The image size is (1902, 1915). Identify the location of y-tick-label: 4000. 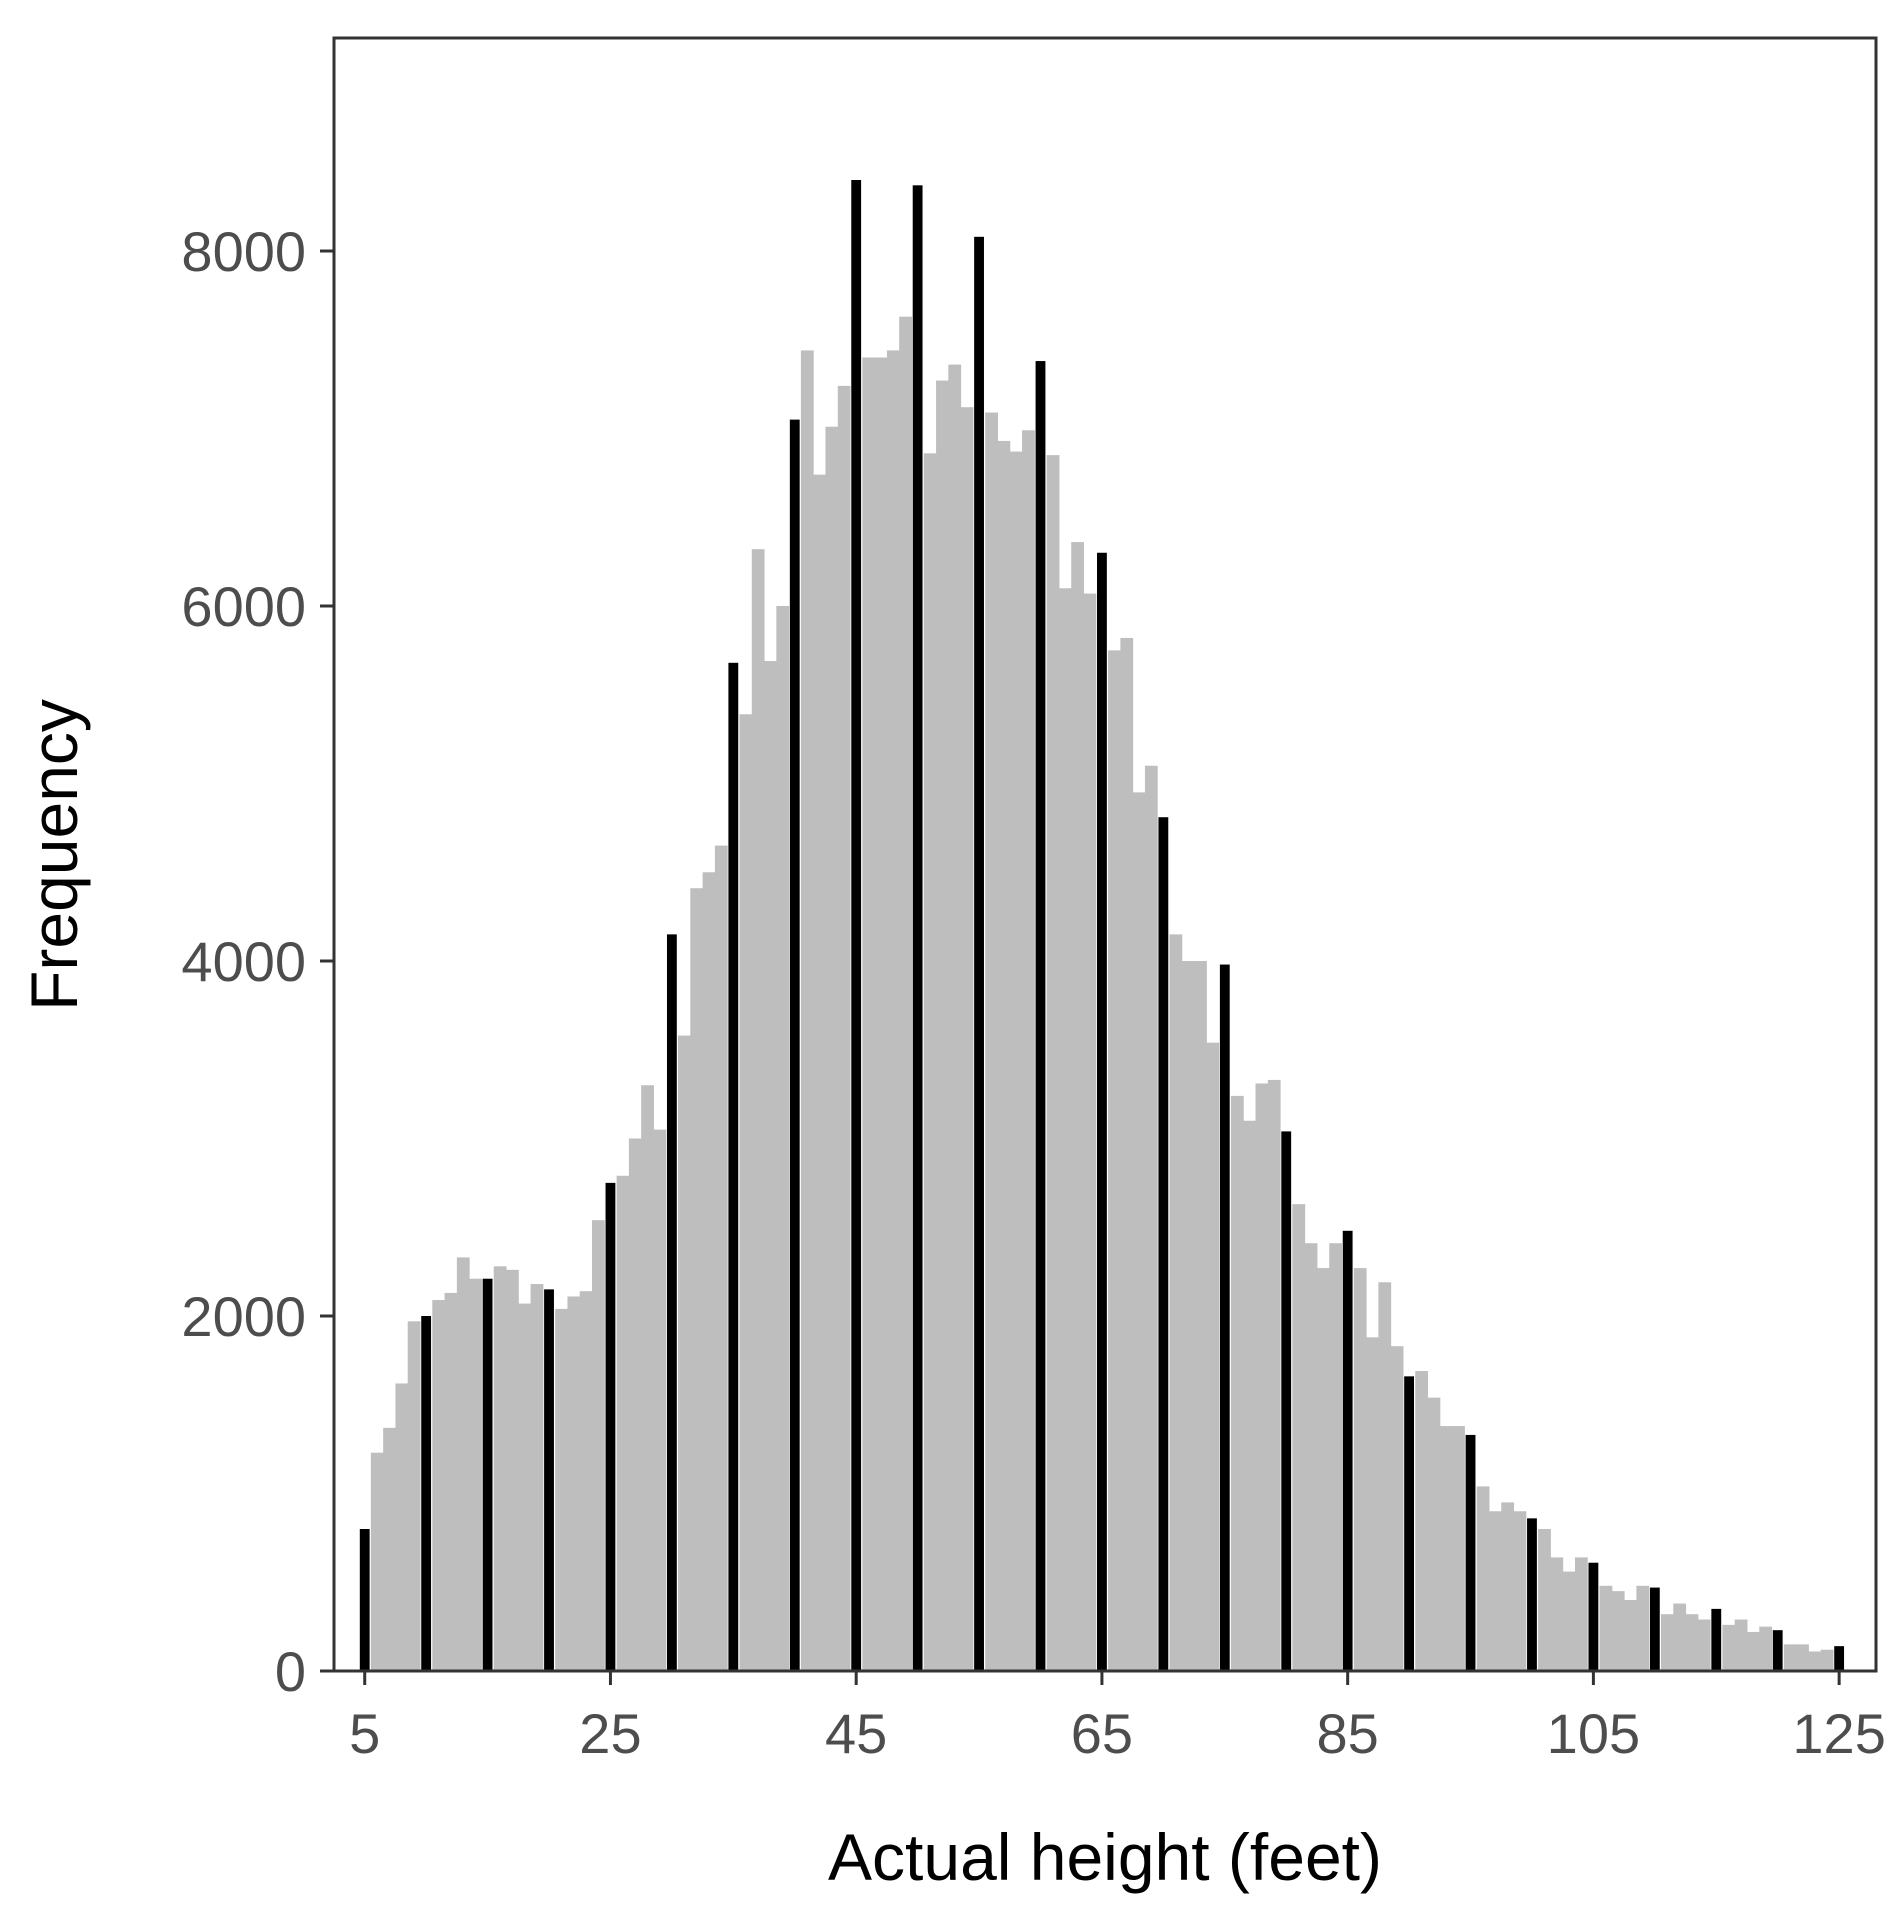
(243, 961).